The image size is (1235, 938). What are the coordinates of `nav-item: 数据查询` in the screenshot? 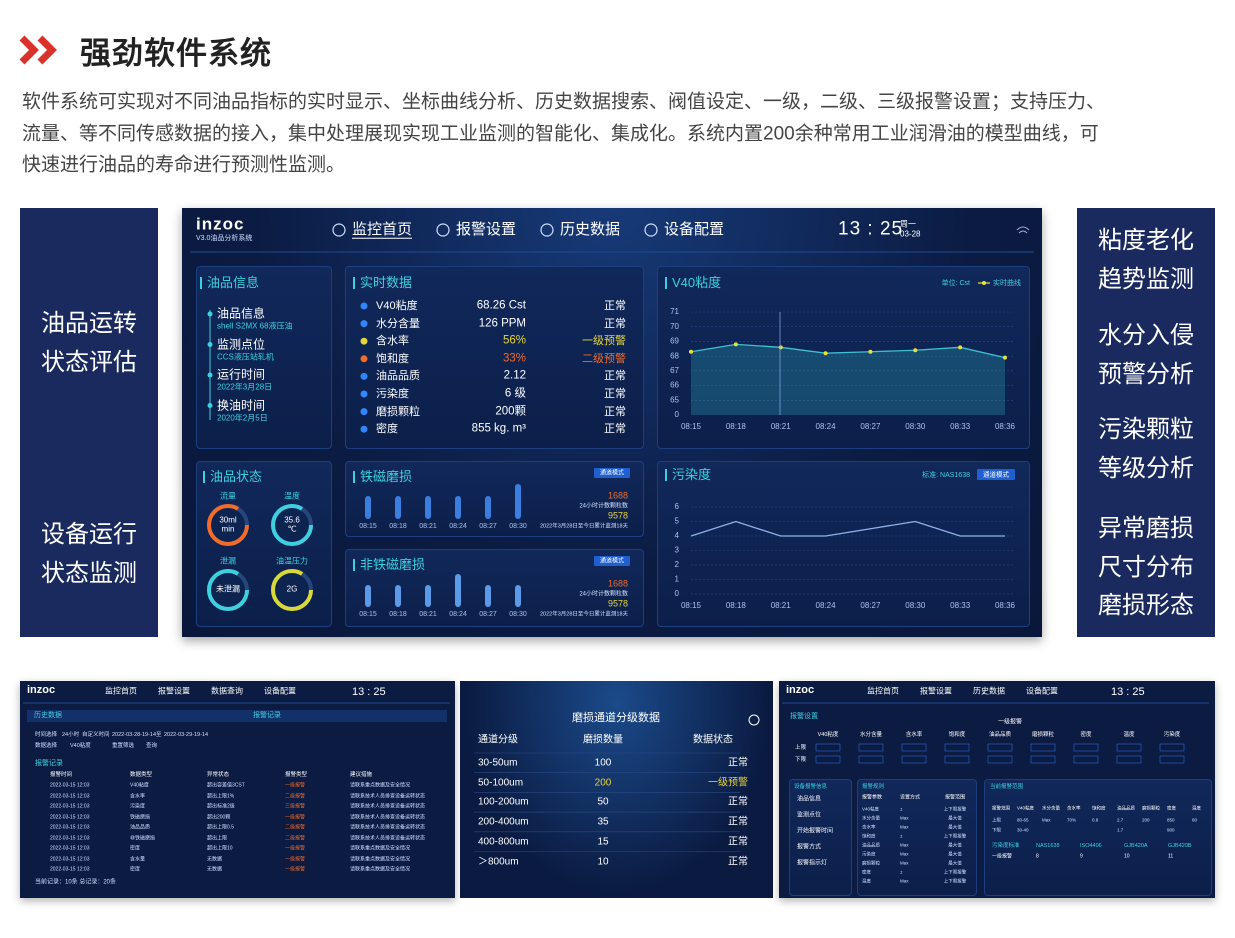 It's located at (227, 691).